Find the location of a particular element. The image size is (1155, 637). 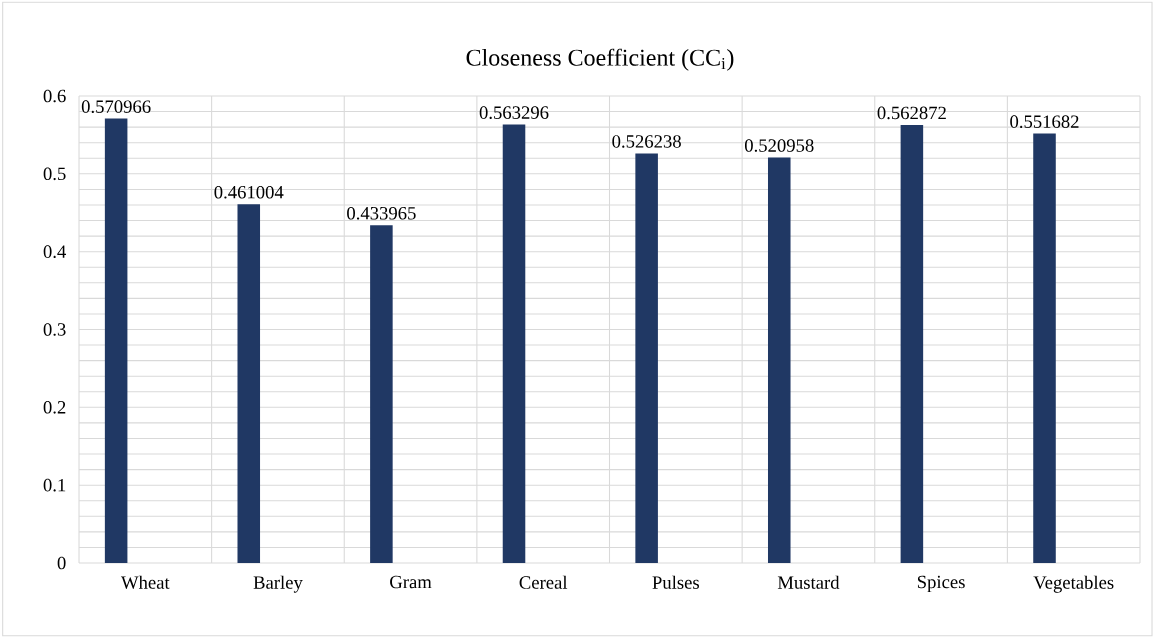

x-tick-label: Wheat is located at coordinates (145, 582).